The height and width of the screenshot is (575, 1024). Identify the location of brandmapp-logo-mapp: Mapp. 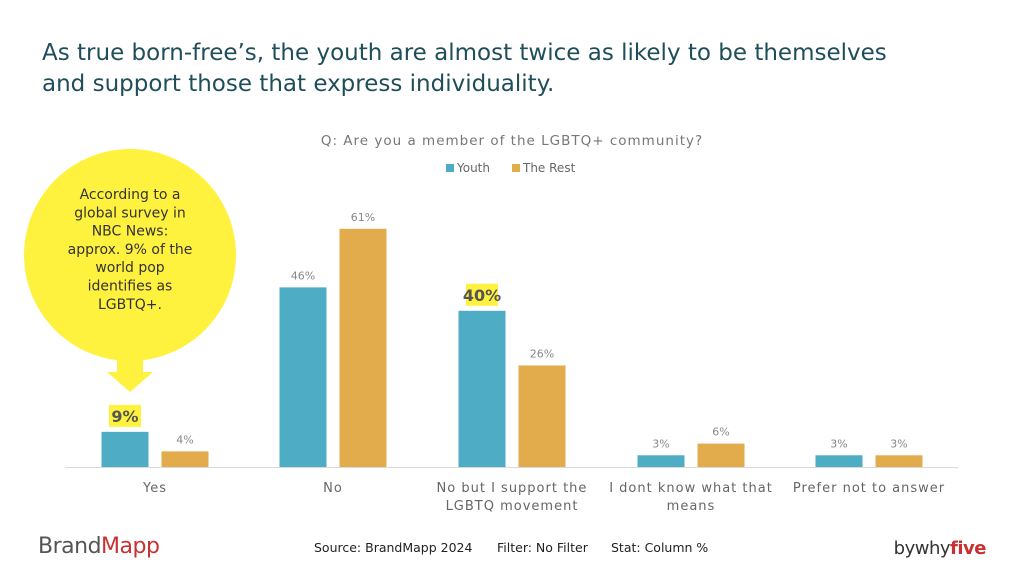
(130, 546).